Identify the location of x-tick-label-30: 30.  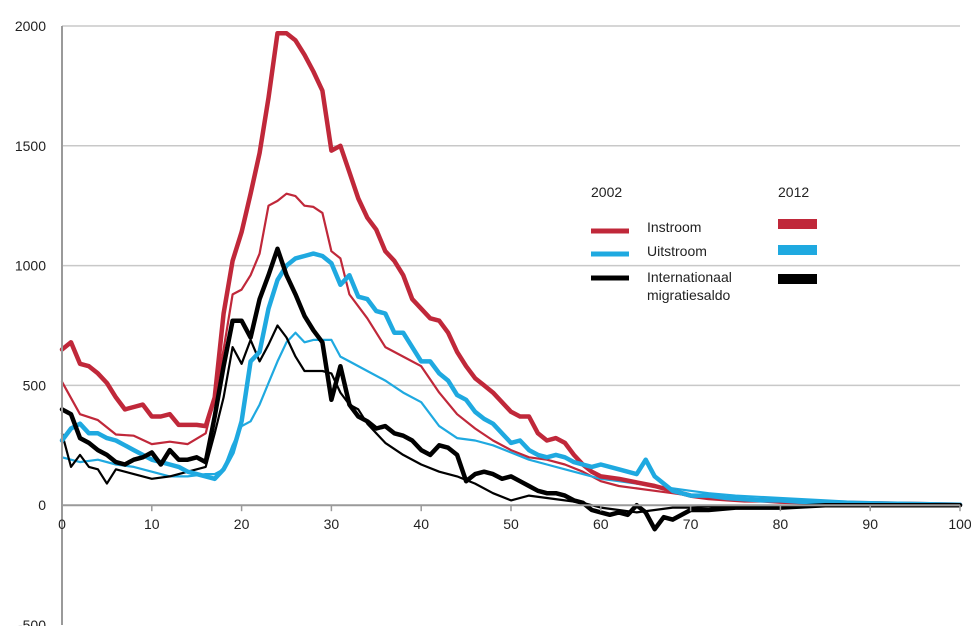
(332, 524).